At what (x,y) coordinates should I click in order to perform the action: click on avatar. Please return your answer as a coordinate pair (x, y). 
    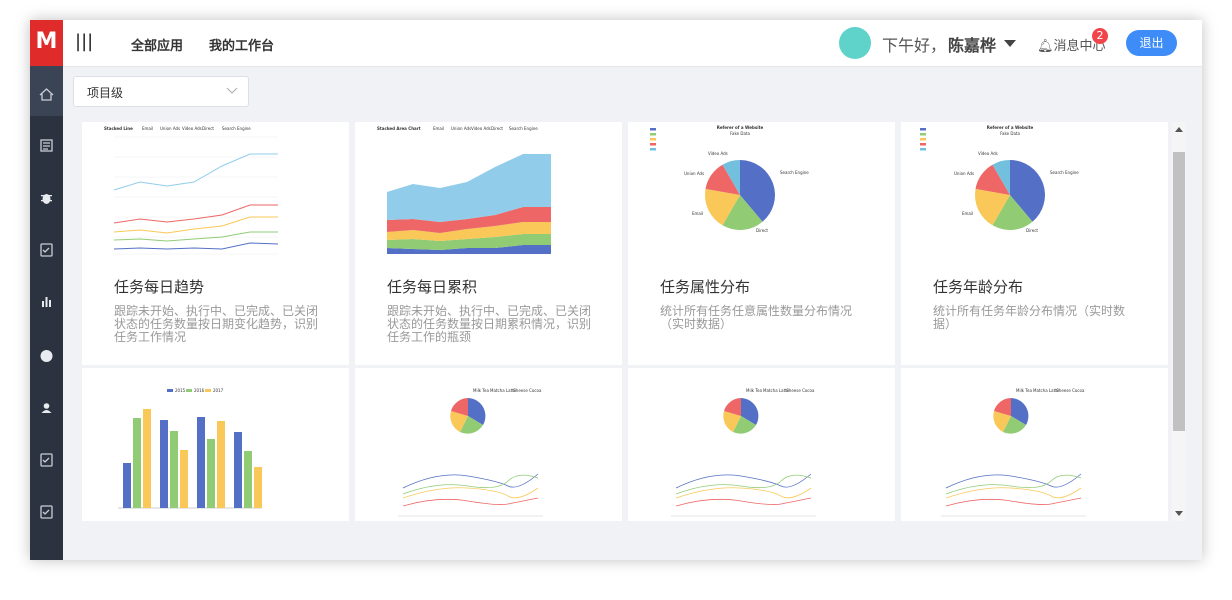
    Looking at the image, I should click on (855, 43).